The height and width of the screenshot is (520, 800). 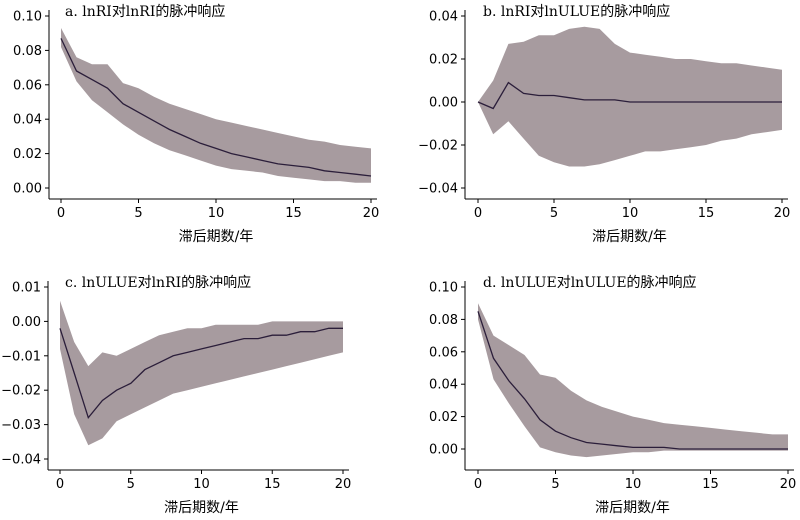 I want to click on y-tick-label: −0.01, so click(x=21, y=356).